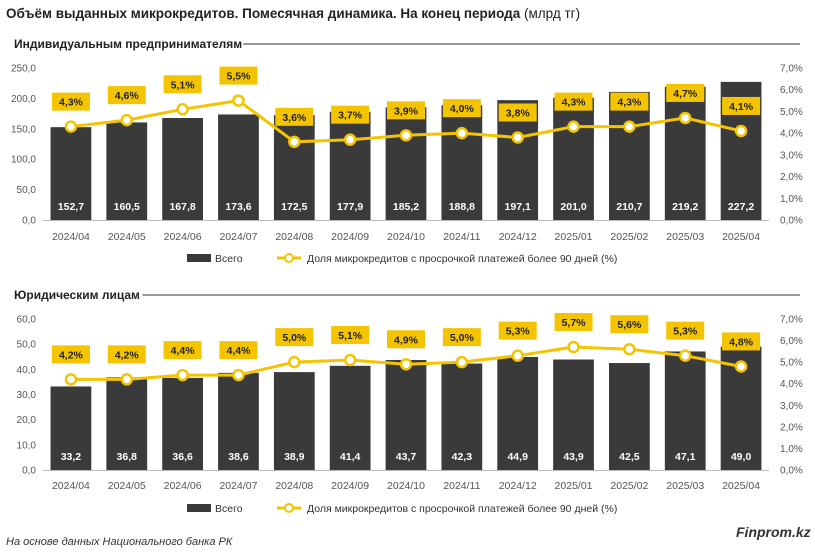  What do you see at coordinates (518, 486) in the screenshot?
I see `chart2-x-tick-label: 2024/12` at bounding box center [518, 486].